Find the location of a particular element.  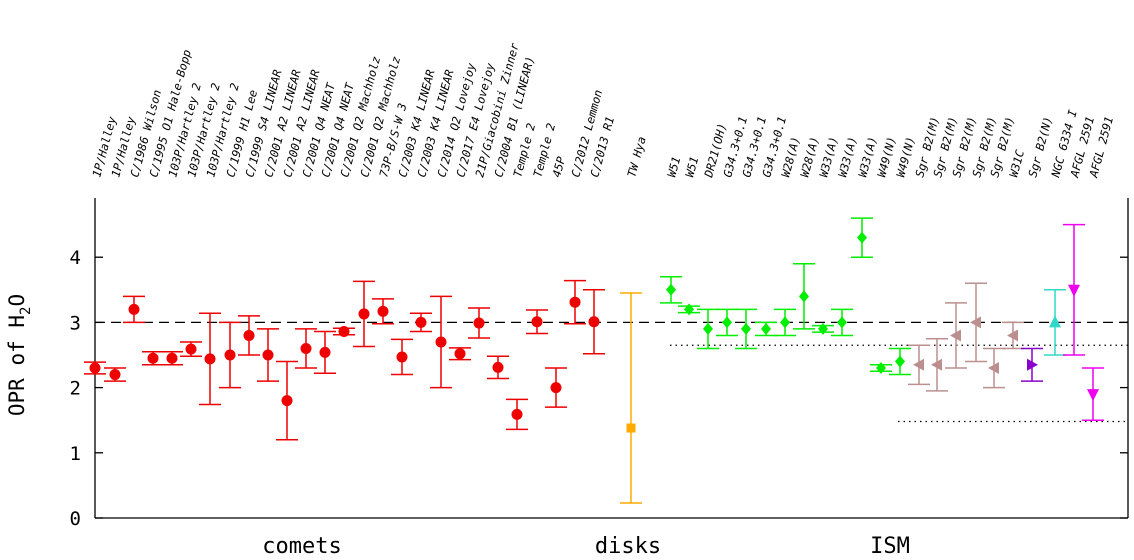

y-axis-label-prefix: OPR of H is located at coordinates (17, 365).